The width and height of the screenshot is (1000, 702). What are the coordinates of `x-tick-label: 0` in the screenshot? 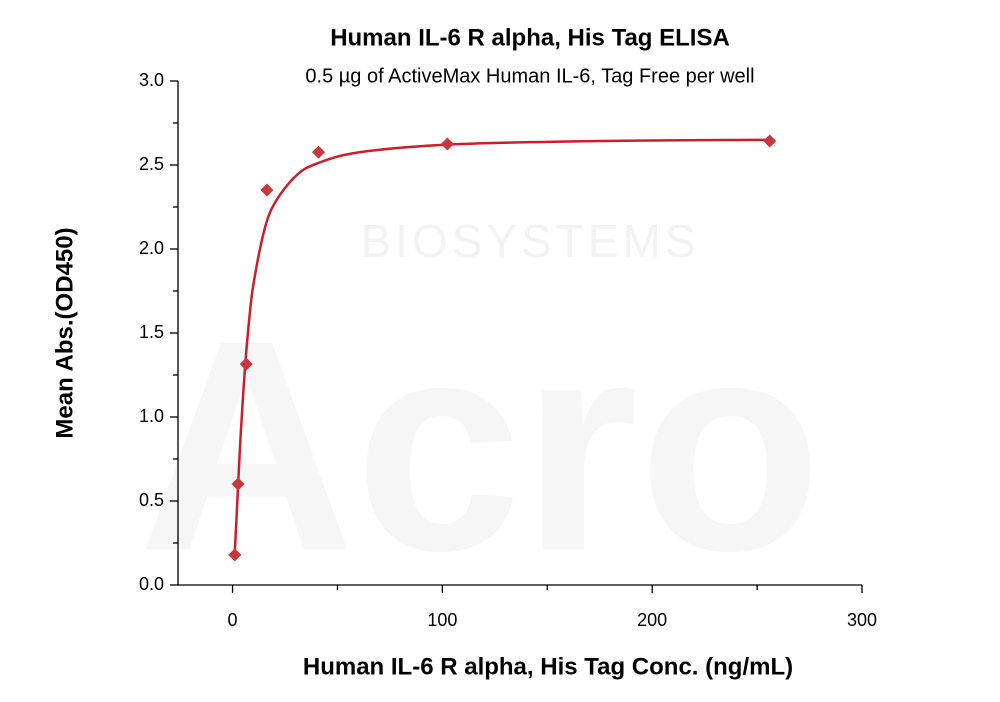 It's located at (233, 620).